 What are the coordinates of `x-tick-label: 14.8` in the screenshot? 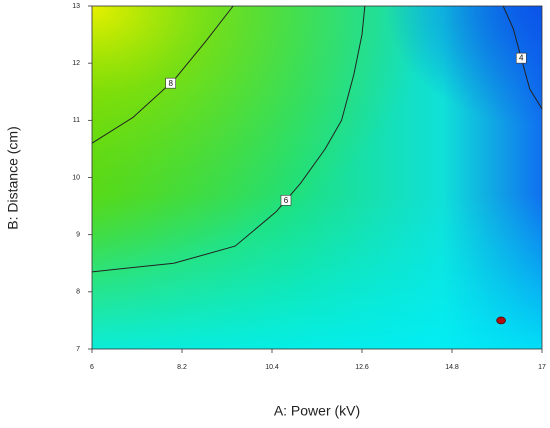 It's located at (452, 367).